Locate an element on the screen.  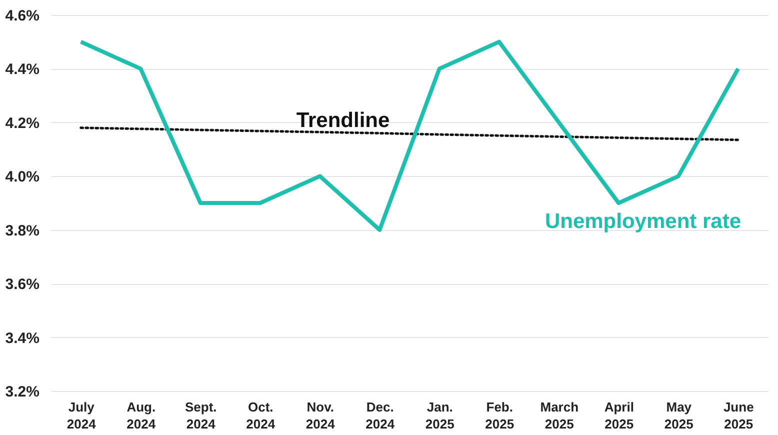
y-tick-label: 4.4% is located at coordinates (22, 69).